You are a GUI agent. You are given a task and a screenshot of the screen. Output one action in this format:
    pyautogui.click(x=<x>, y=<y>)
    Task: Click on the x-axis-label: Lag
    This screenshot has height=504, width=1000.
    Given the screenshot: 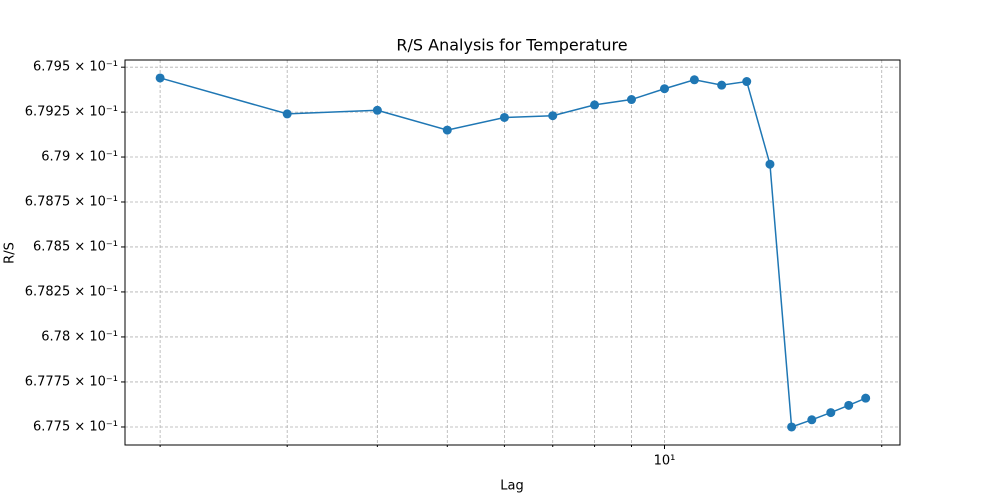 What is the action you would take?
    pyautogui.click(x=511, y=486)
    